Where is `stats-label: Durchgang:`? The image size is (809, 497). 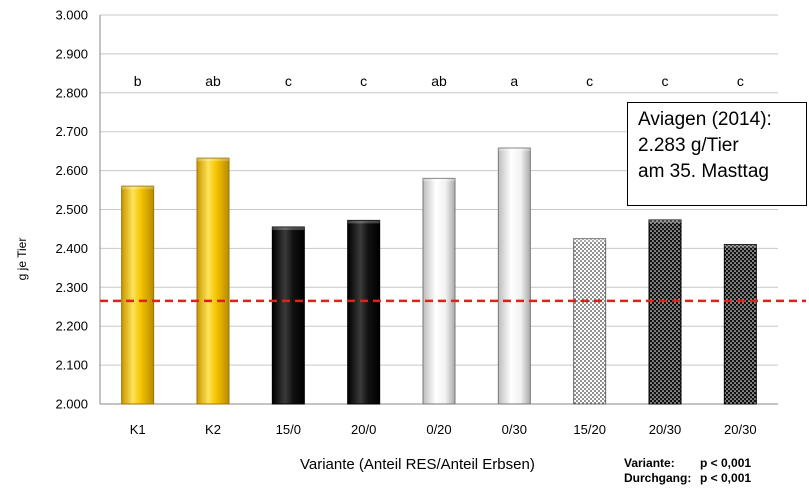 stats-label: Durchgang: is located at coordinates (658, 478).